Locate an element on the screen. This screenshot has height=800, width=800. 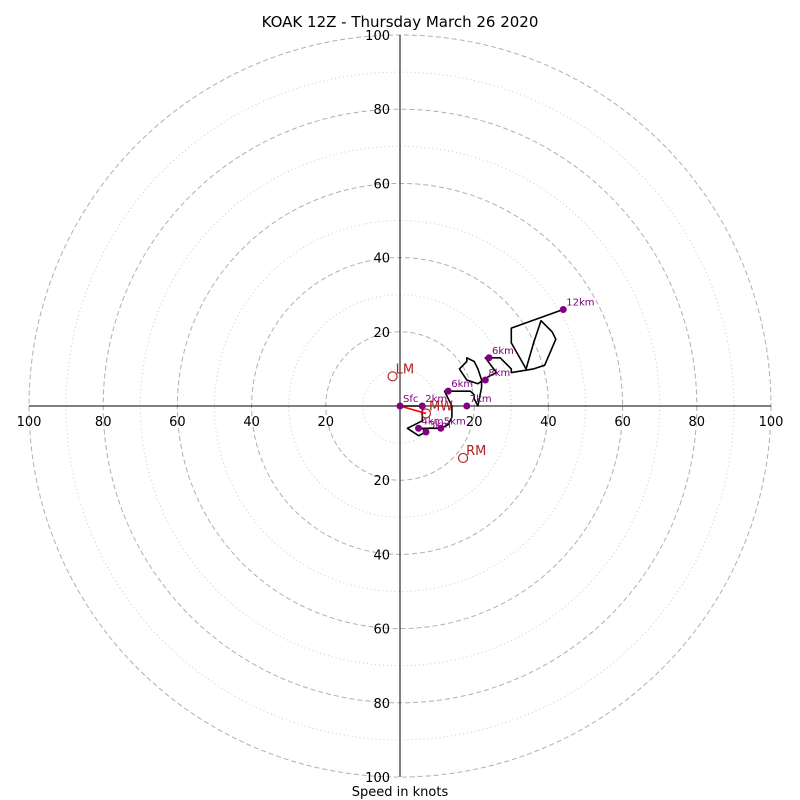
motion-label: LM is located at coordinates (405, 369).